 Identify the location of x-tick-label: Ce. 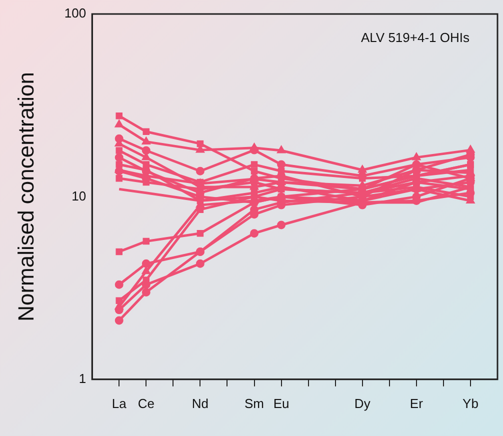
(146, 403).